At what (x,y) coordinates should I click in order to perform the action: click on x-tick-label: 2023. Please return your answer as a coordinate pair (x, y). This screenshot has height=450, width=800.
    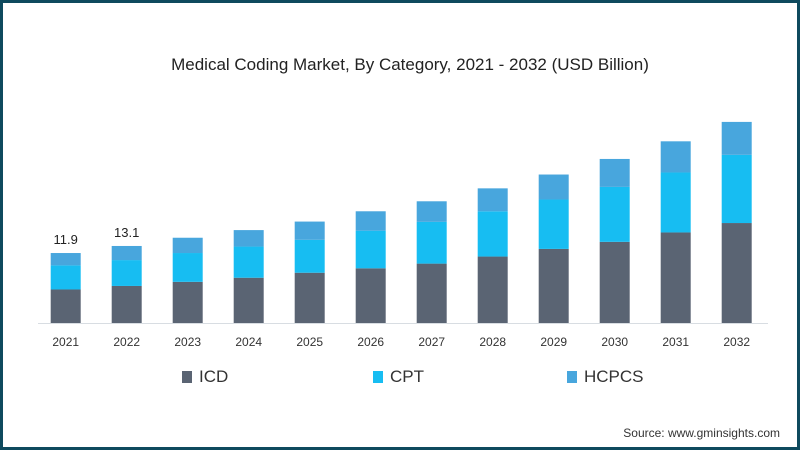
    Looking at the image, I should click on (187, 342).